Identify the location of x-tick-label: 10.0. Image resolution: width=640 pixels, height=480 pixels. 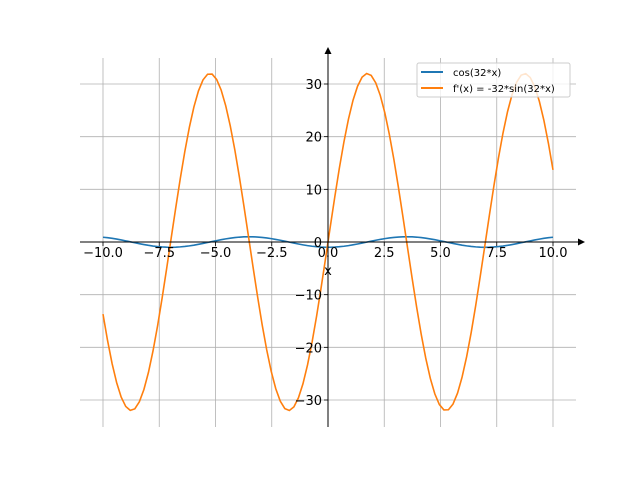
(553, 253).